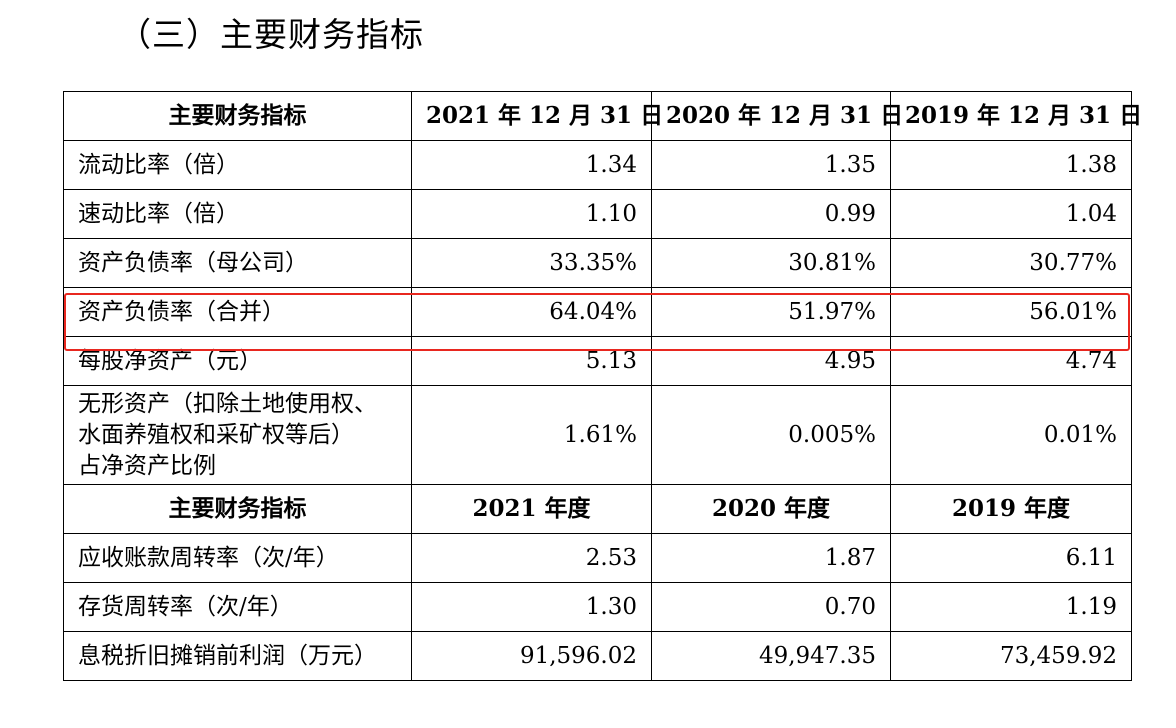 Image resolution: width=1176 pixels, height=728 pixels. I want to click on value-2020: 1.87, so click(771, 558).